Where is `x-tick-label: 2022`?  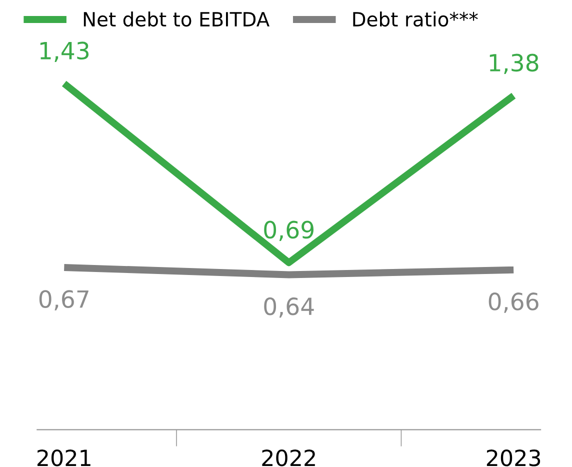
x-tick-label: 2022 is located at coordinates (288, 457).